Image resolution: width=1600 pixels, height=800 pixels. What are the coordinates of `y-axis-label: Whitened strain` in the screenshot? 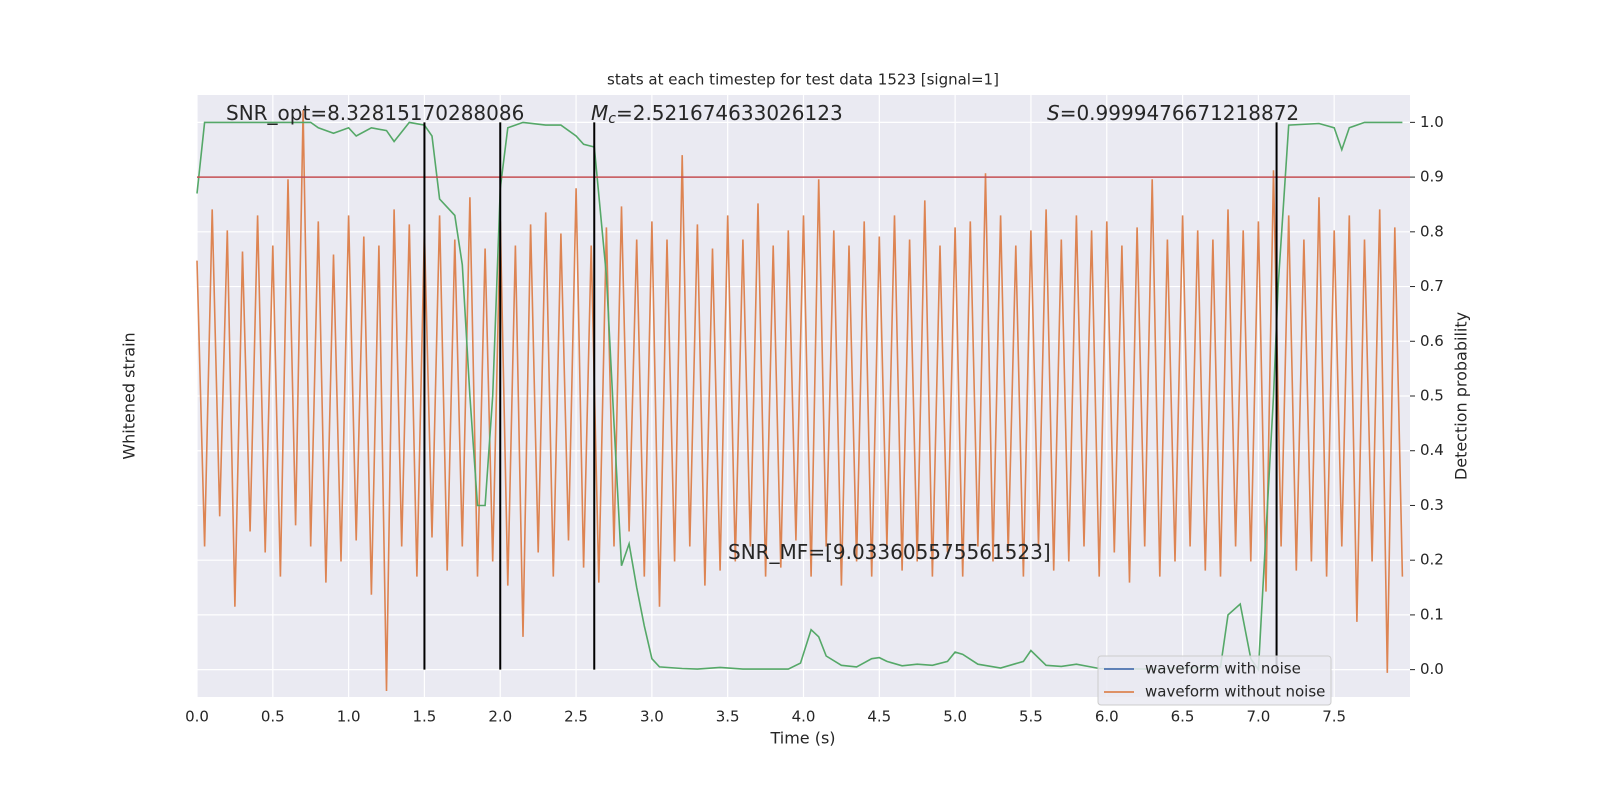 It's located at (129, 395).